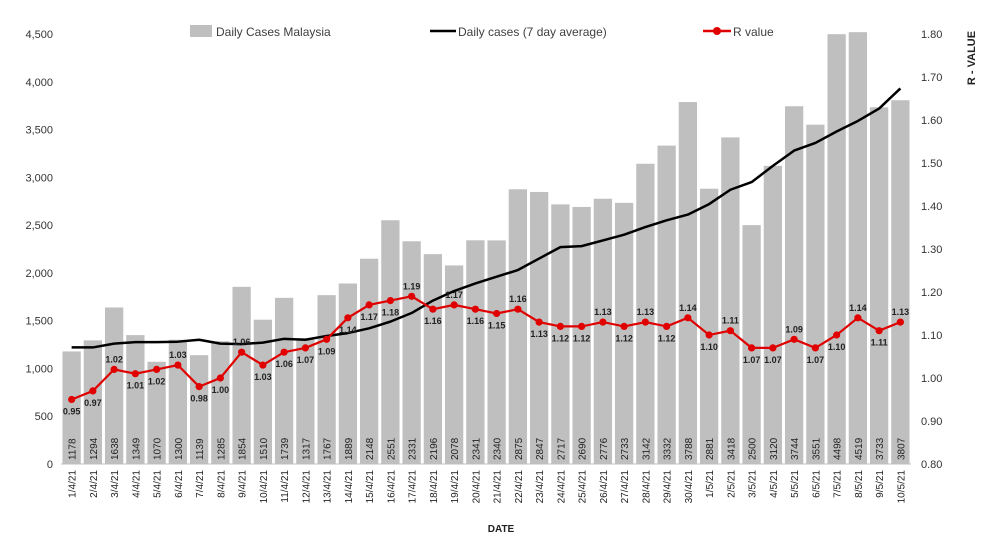 Image resolution: width=990 pixels, height=540 pixels. Describe the element at coordinates (689, 487) in the screenshot. I see `x-tick-label: 30/4/21` at that location.